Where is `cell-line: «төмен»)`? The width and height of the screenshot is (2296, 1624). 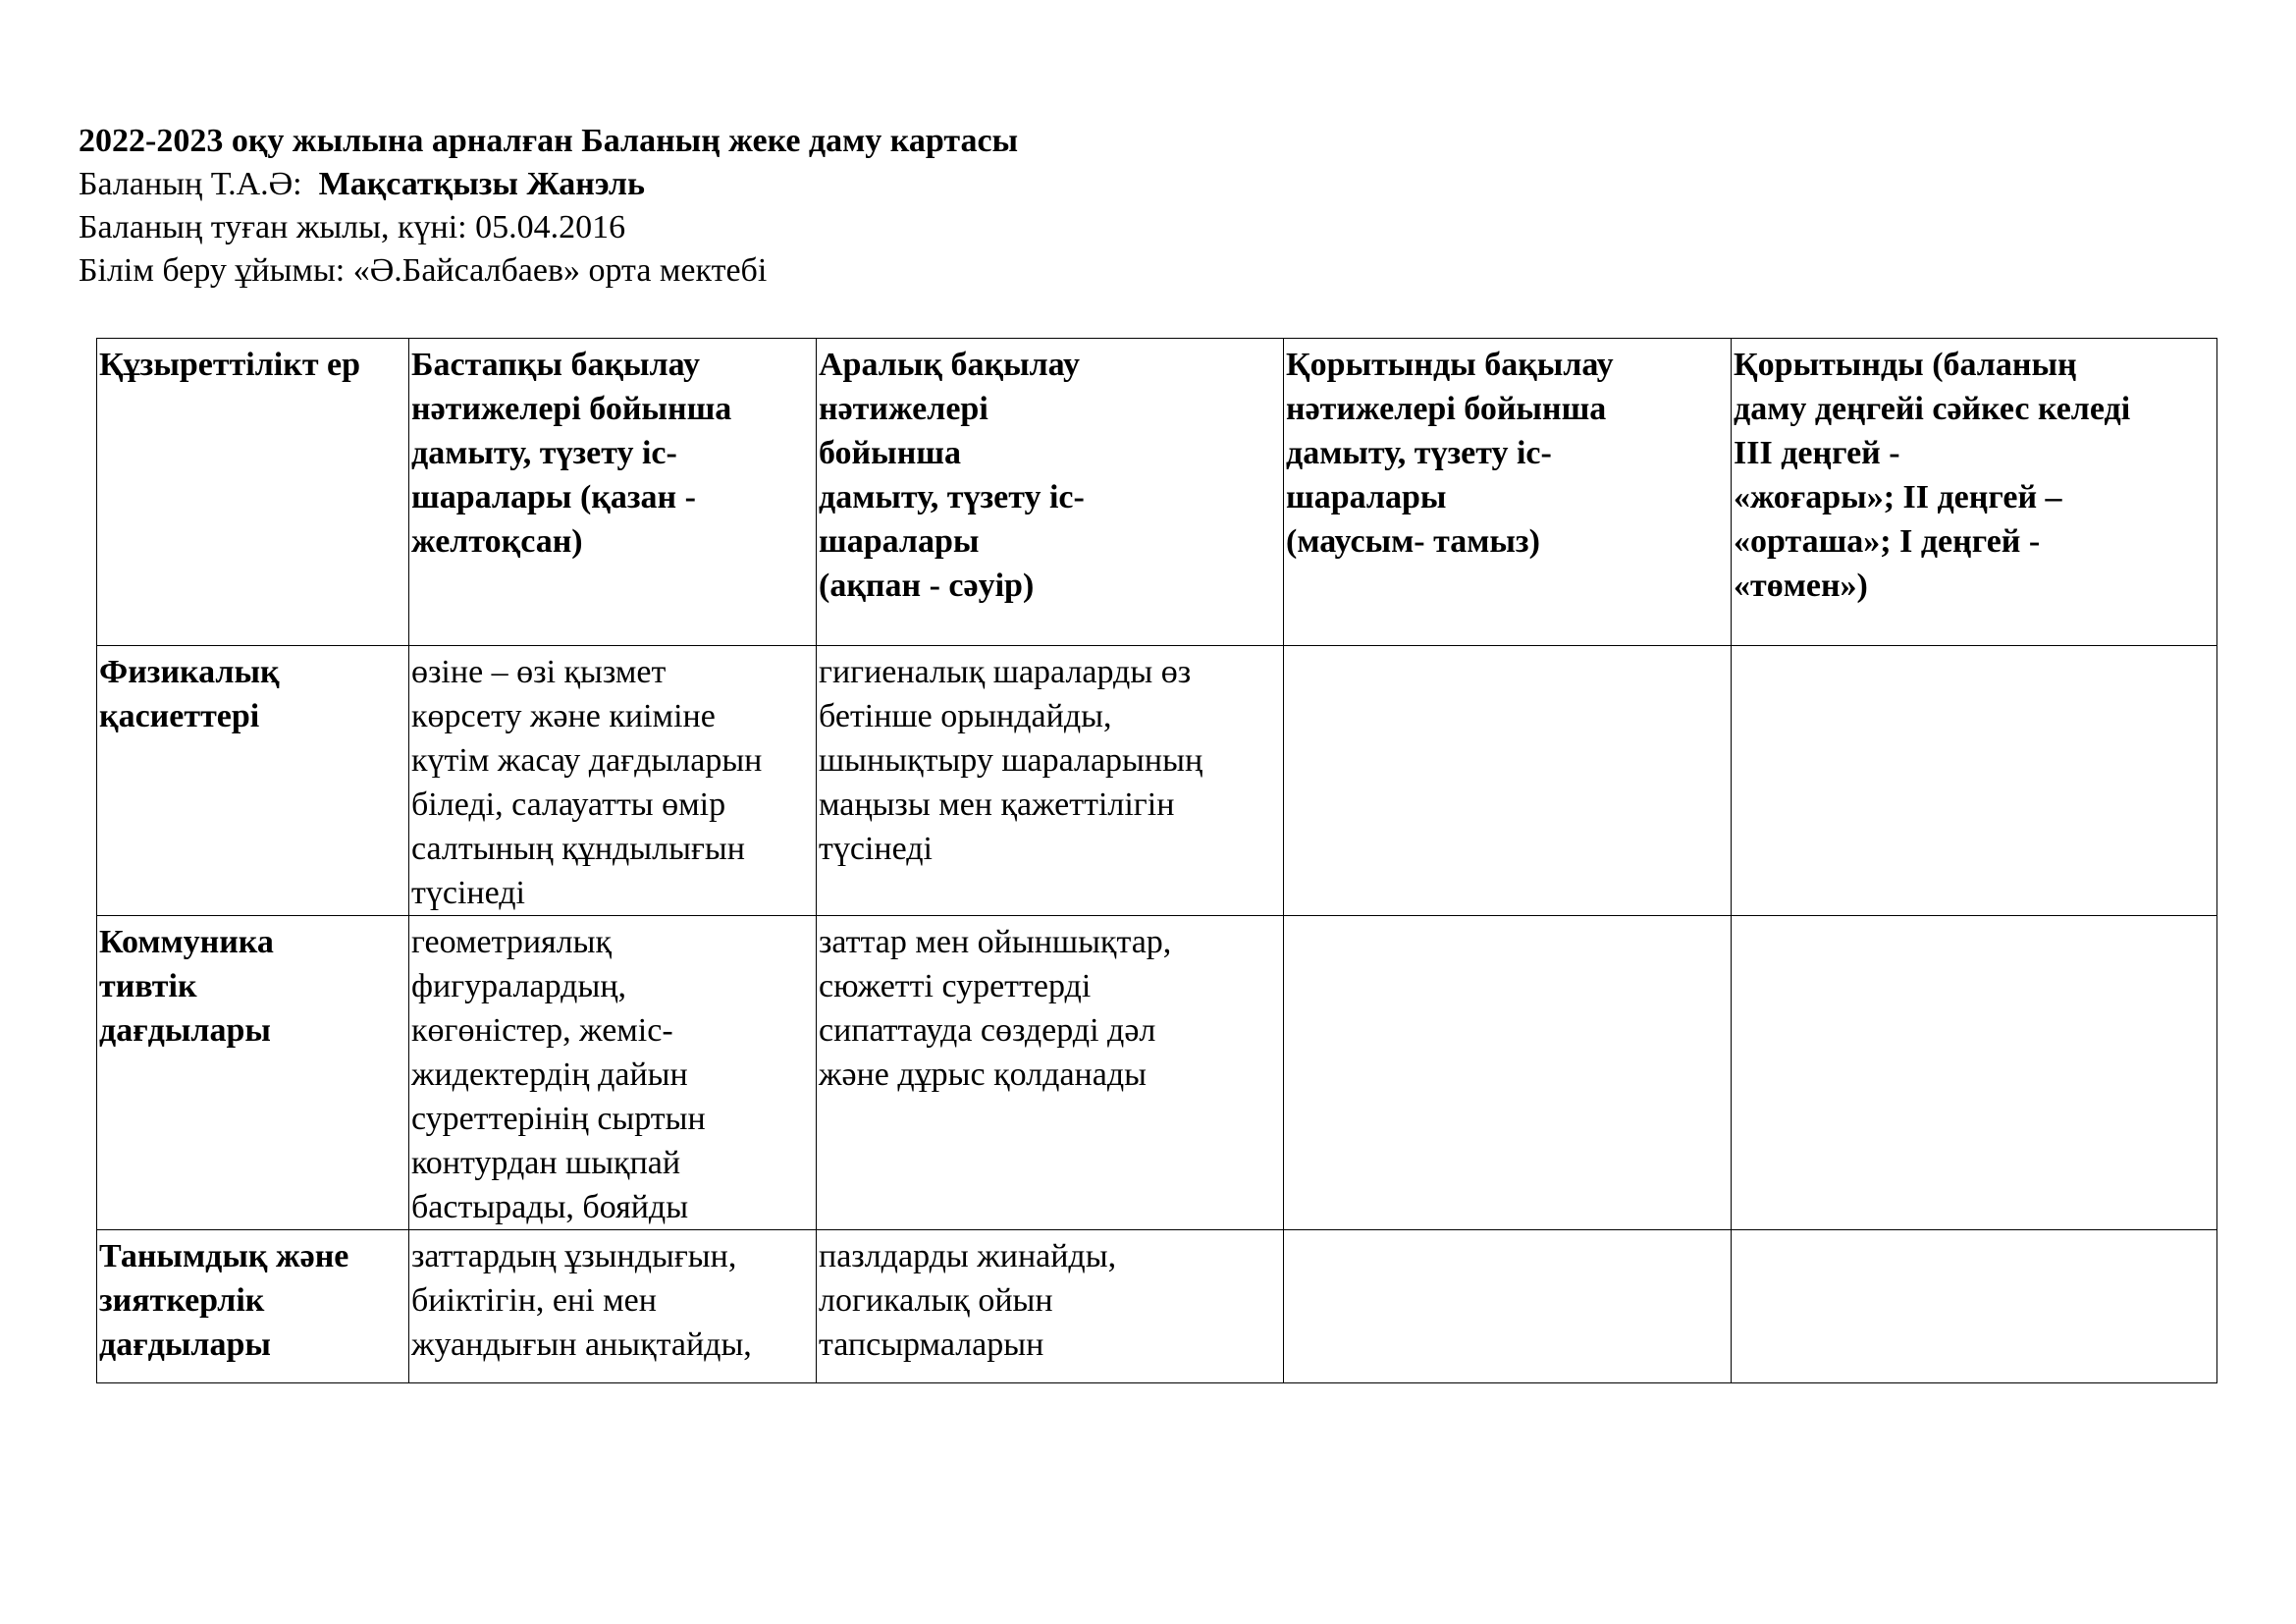
cell-line: «төмен») is located at coordinates (1801, 586).